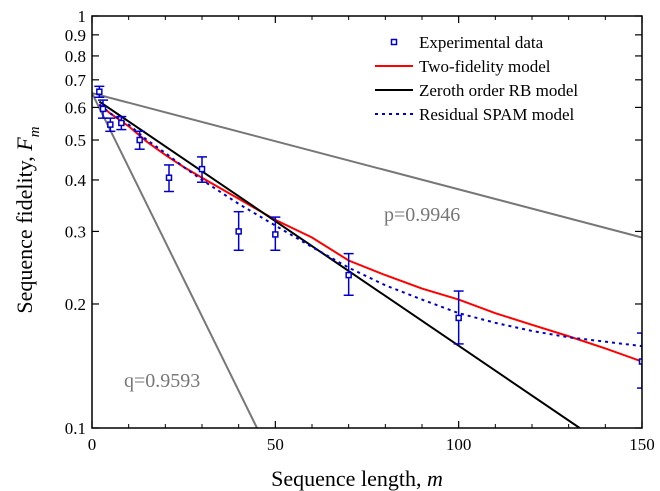 Image resolution: width=660 pixels, height=491 pixels. What do you see at coordinates (642, 444) in the screenshot?
I see `x-tick-label: 150` at bounding box center [642, 444].